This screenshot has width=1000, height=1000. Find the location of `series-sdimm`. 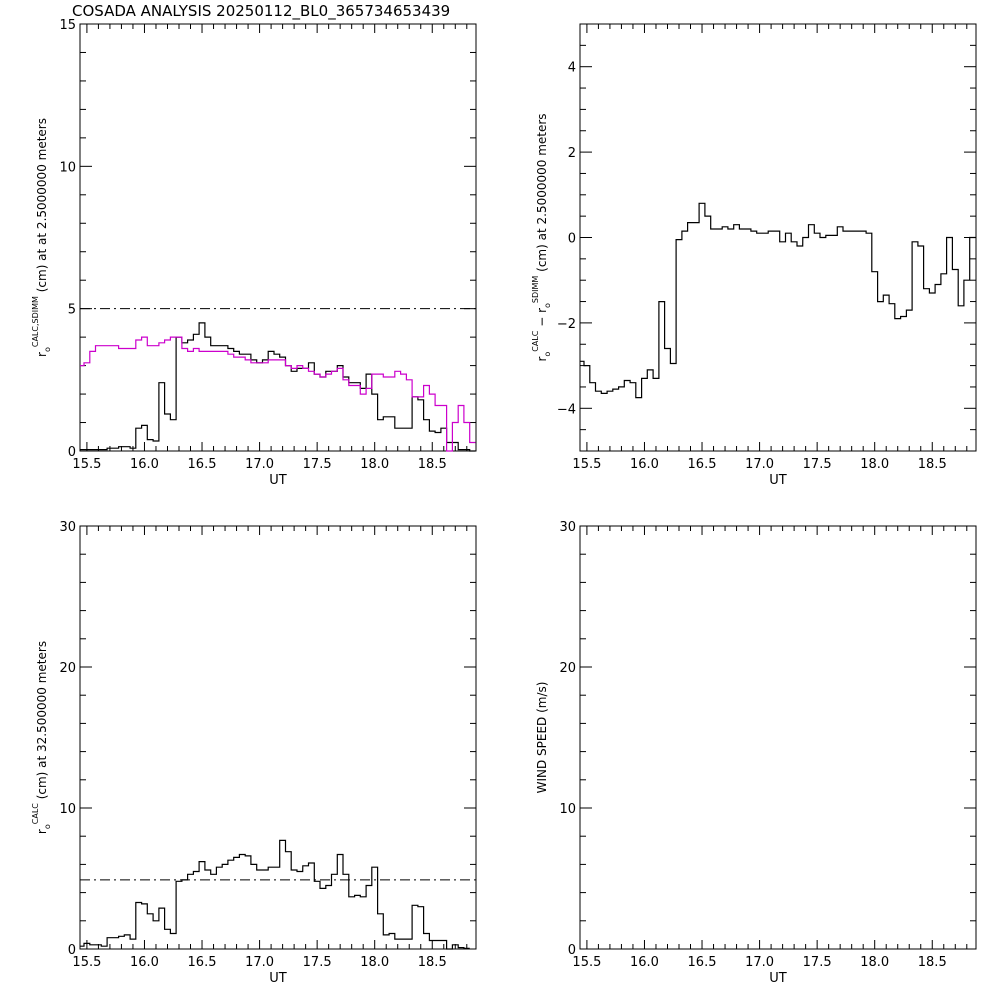

series-sdimm is located at coordinates (278, 394).